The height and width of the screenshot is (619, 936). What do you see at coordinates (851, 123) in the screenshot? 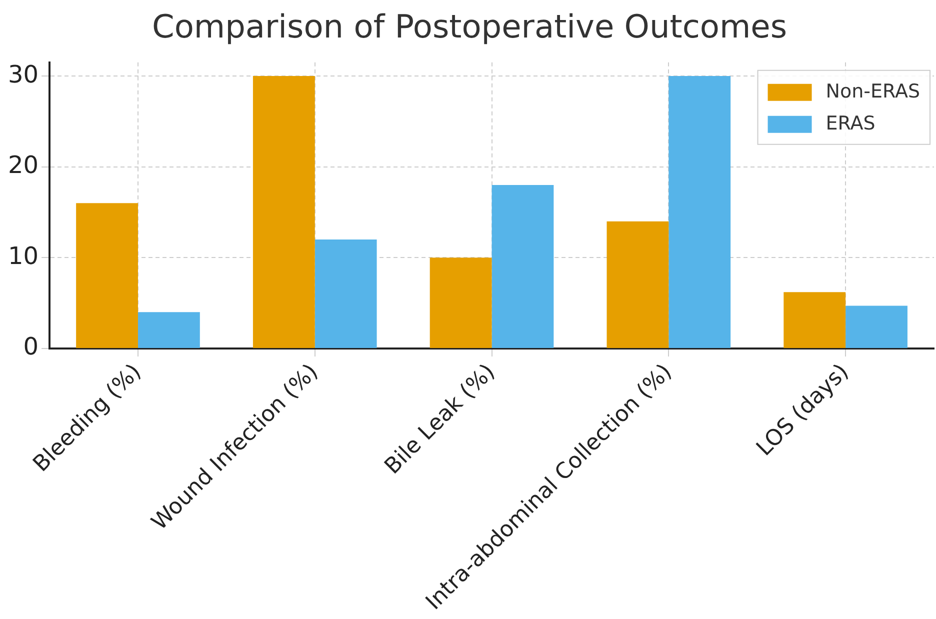
I see `legend-label: ERAS` at bounding box center [851, 123].